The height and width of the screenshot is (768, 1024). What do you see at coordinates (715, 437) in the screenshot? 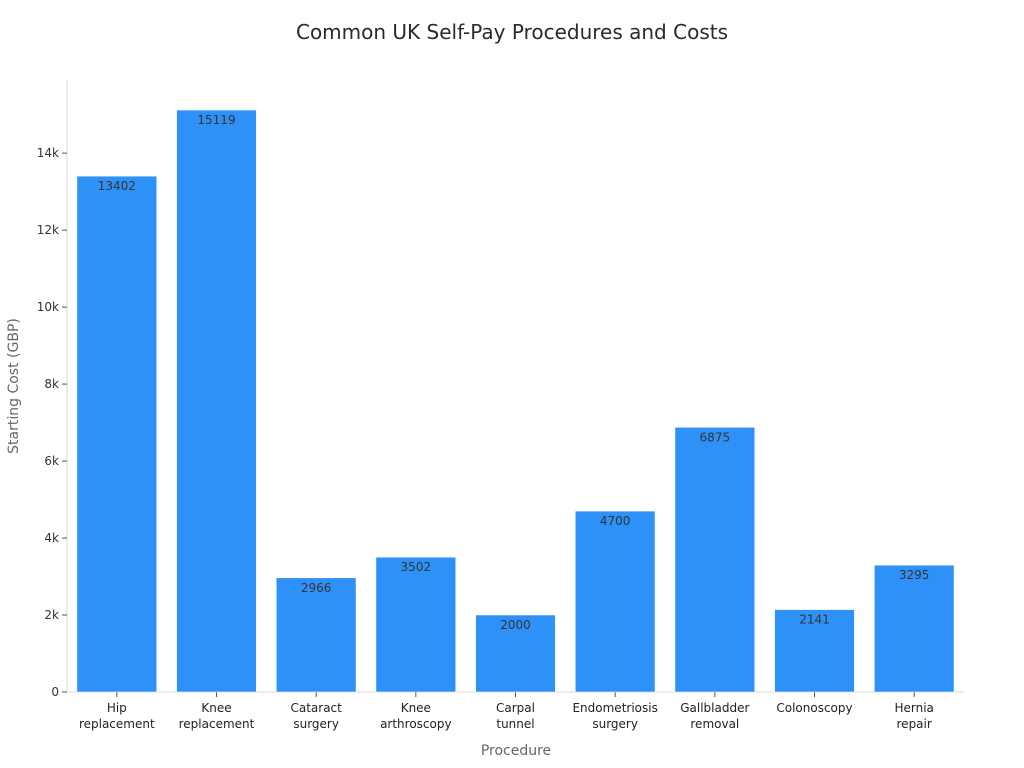
I see `data-label: 6875` at bounding box center [715, 437].